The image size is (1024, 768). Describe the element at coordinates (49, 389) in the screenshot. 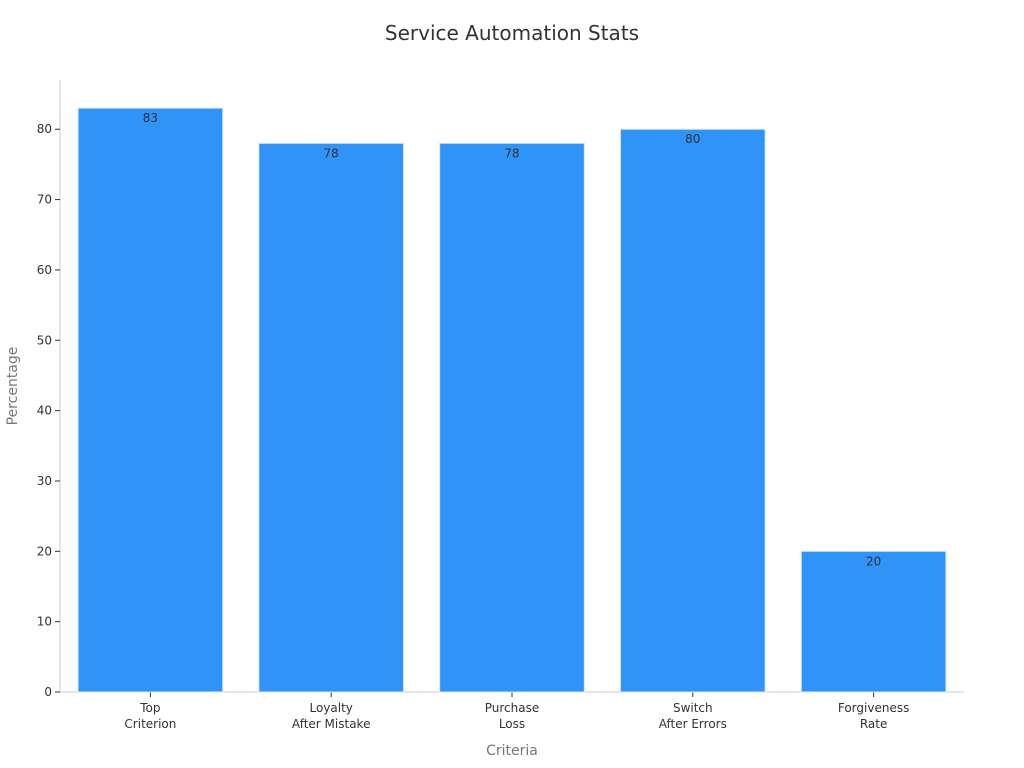

I see `y-axis: 0 10 20 30 40 50 60 70 80` at that location.